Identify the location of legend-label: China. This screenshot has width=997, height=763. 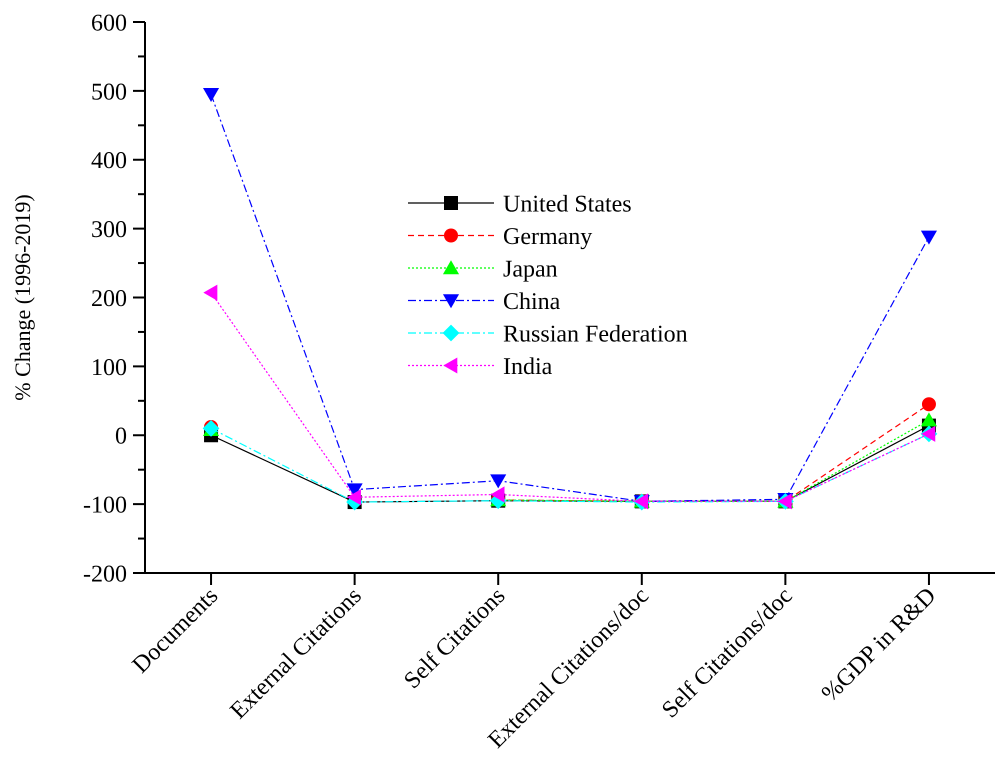
(532, 301).